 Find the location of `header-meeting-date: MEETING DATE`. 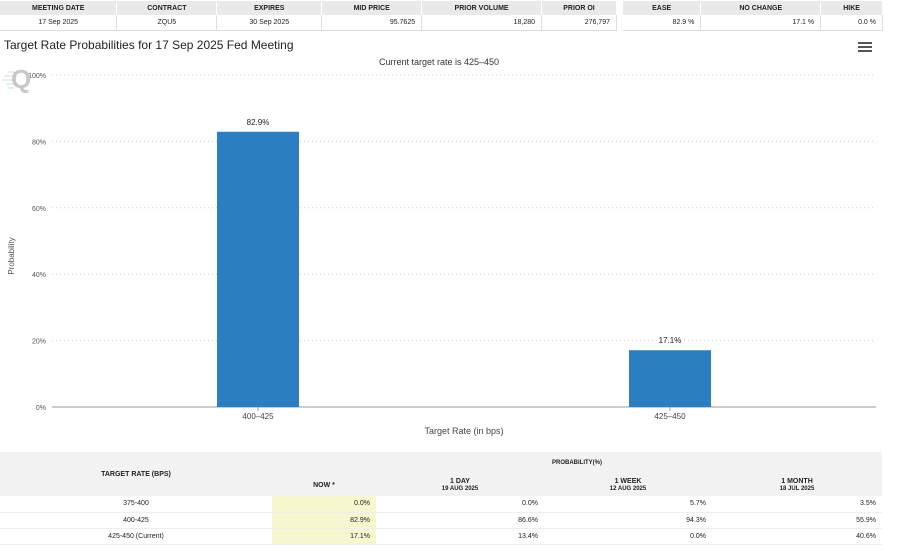

header-meeting-date: MEETING DATE is located at coordinates (59, 8).